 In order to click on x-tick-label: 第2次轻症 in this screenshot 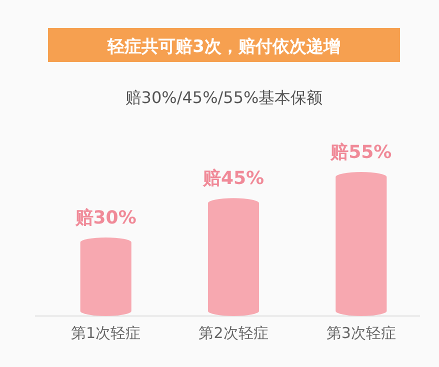, I will do `click(233, 333)`.